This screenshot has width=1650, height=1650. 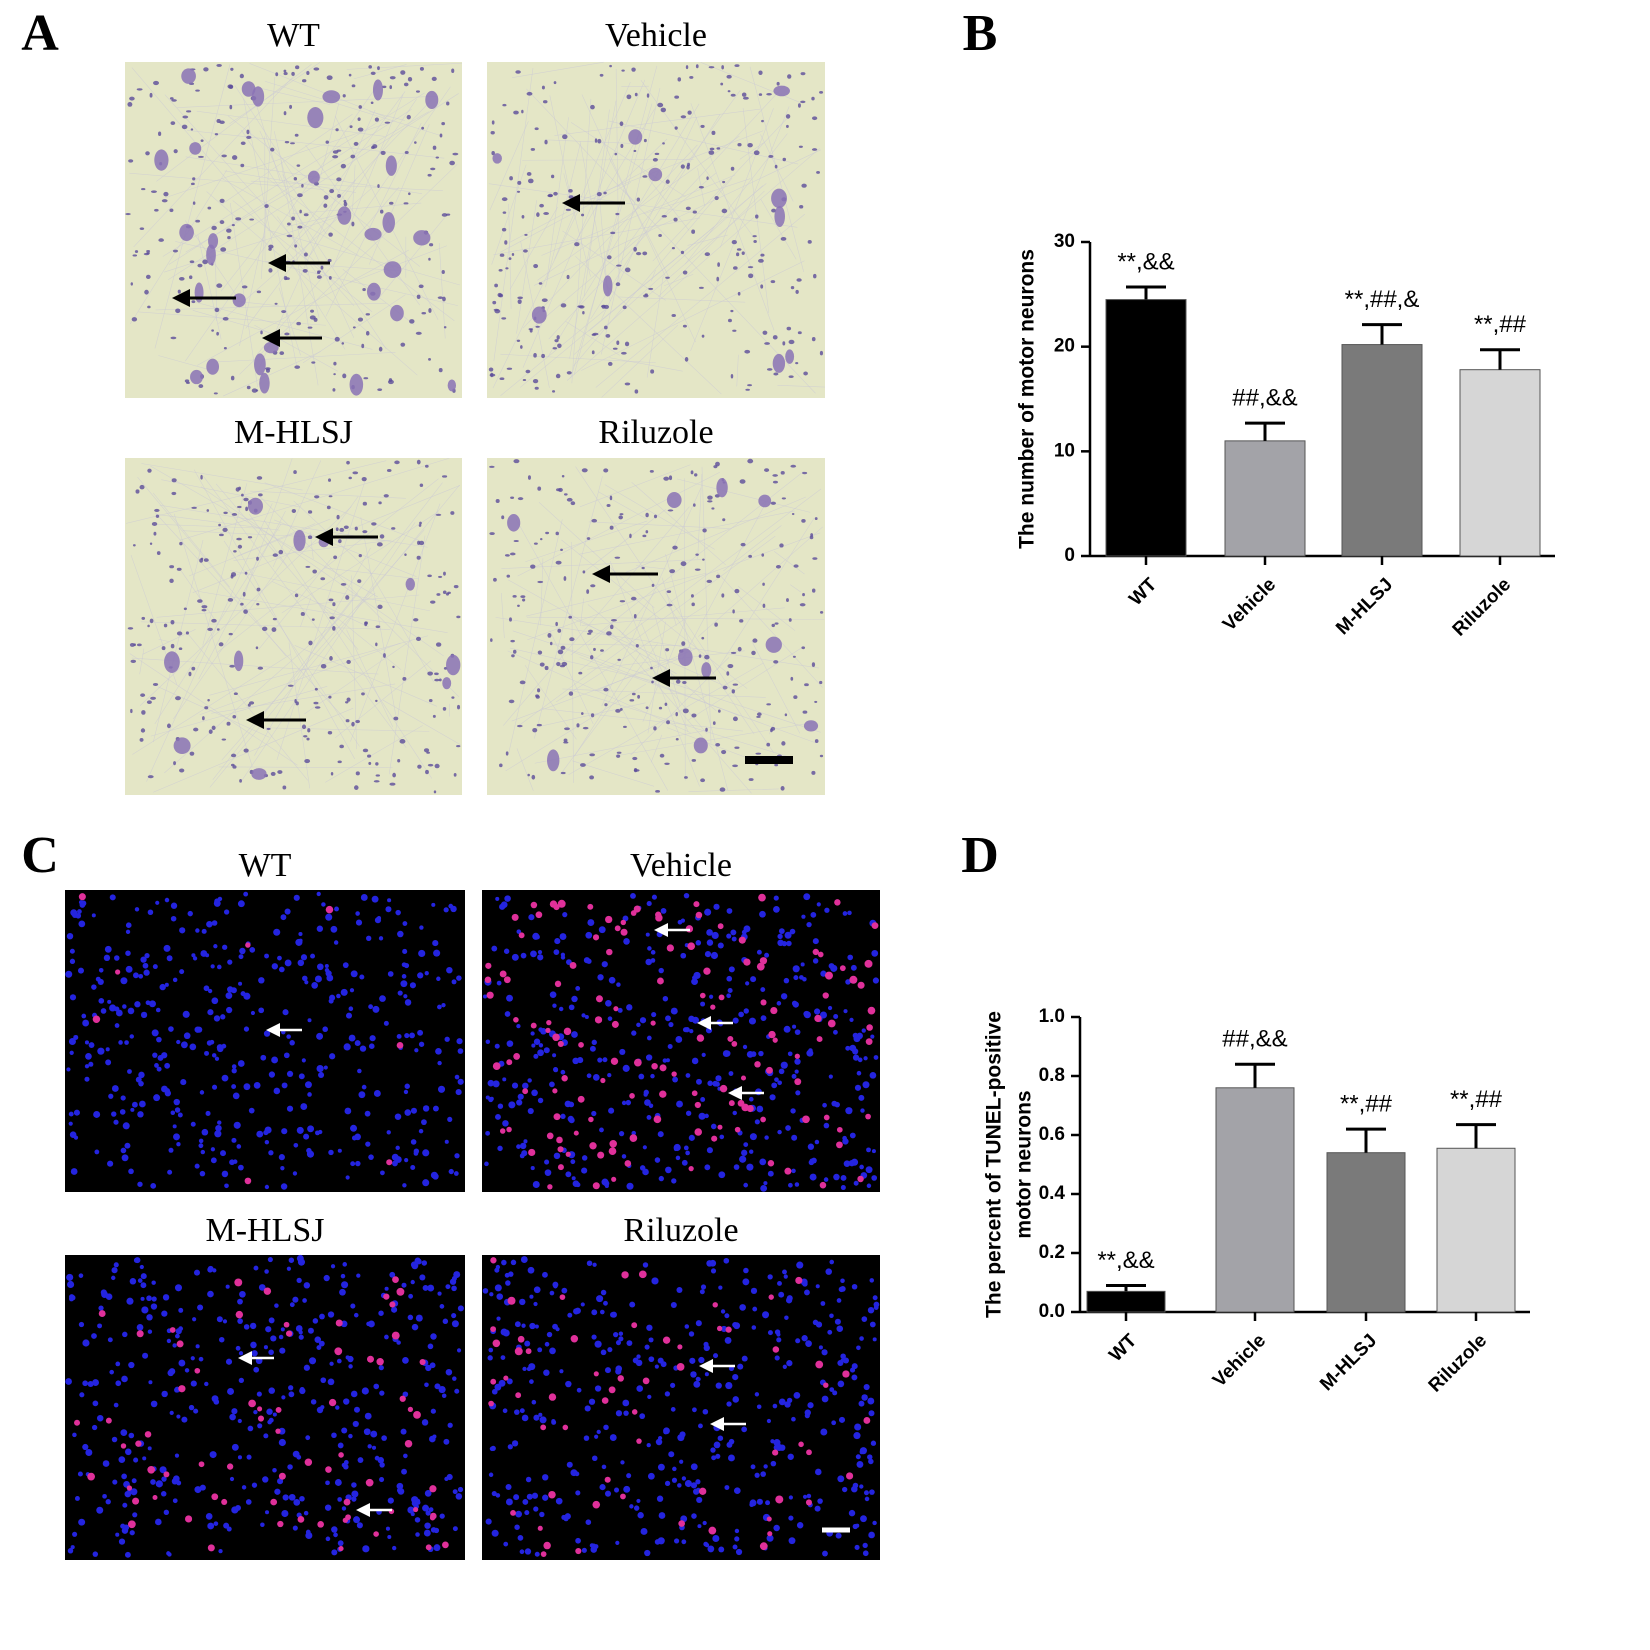 I want to click on y-axis-label: motor neurons, so click(x=1024, y=1164).